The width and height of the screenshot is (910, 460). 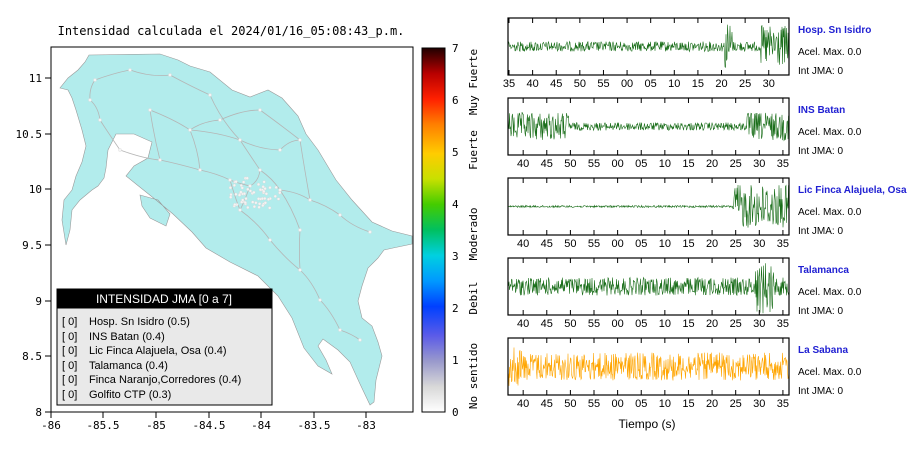 What do you see at coordinates (852, 190) in the screenshot?
I see `station-name: Lic Finca Alajuela, Osa` at bounding box center [852, 190].